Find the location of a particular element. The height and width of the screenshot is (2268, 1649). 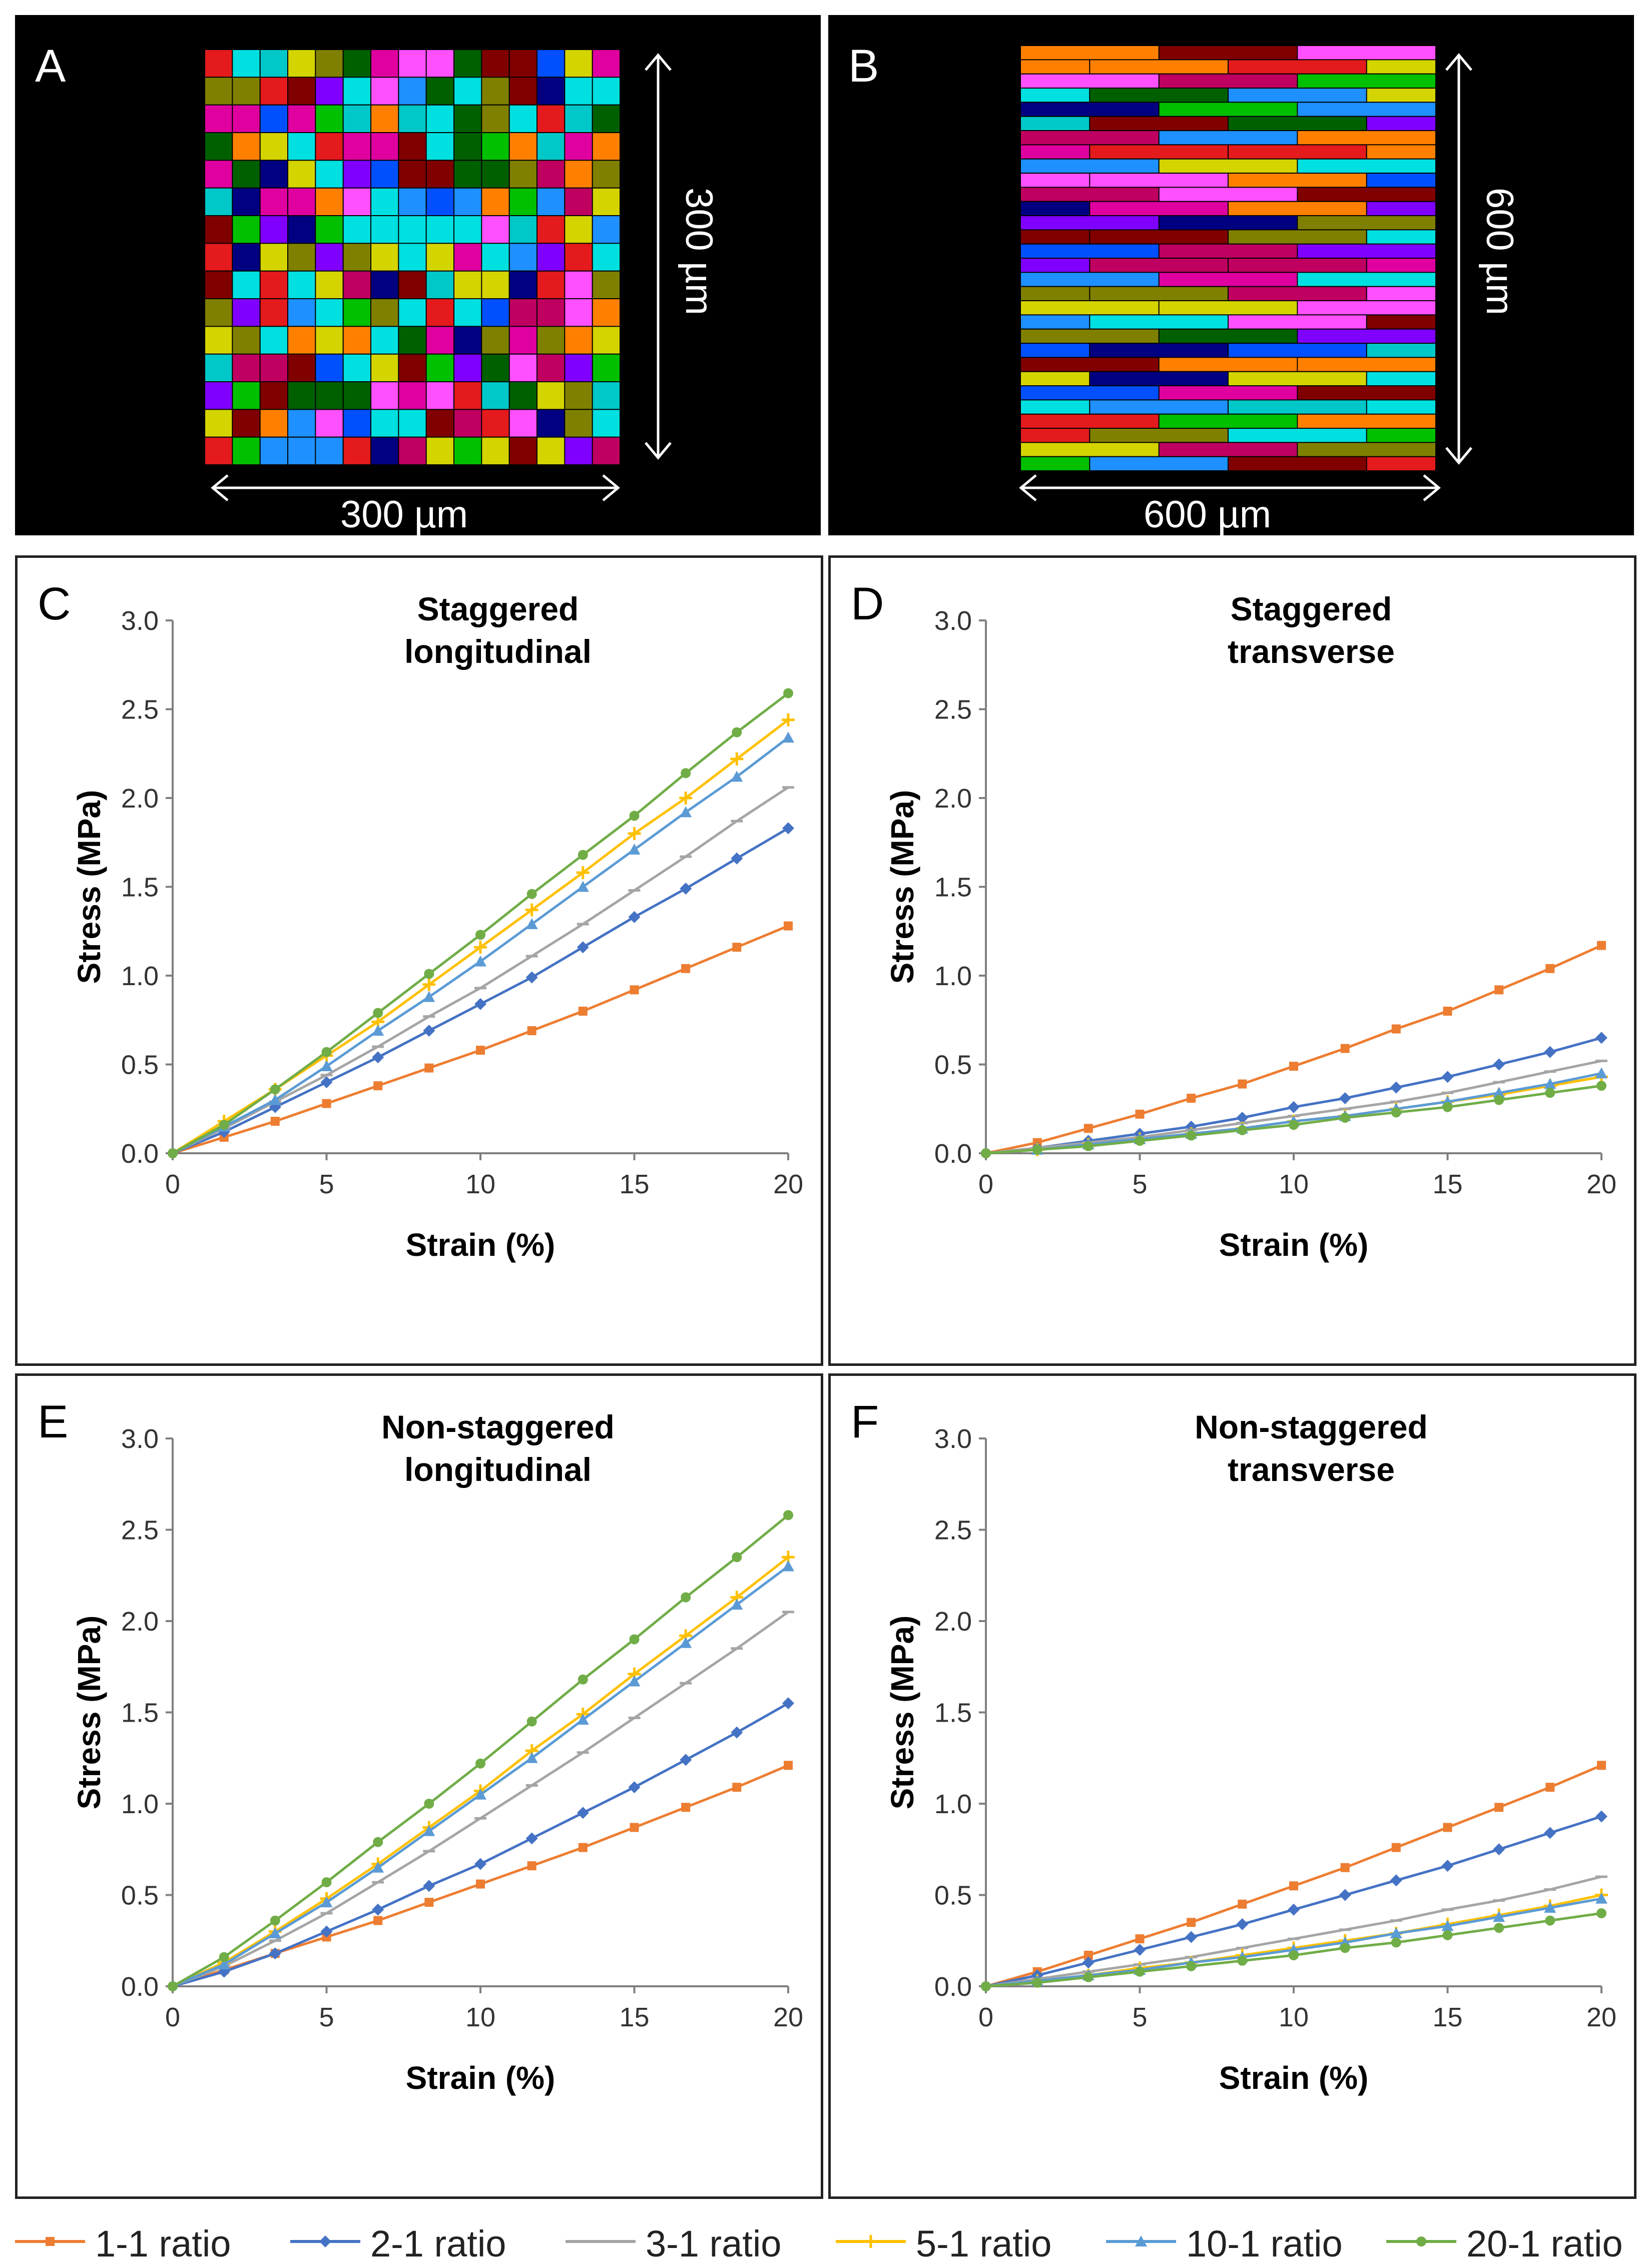

y-tick-label: 0.0 is located at coordinates (140, 1154).